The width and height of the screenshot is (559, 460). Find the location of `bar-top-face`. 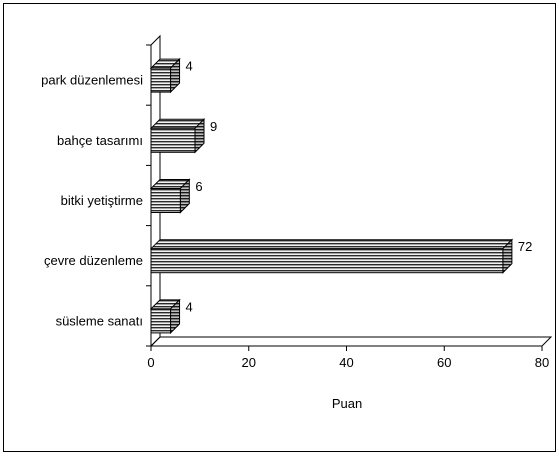

bar-top-face is located at coordinates (331, 244).